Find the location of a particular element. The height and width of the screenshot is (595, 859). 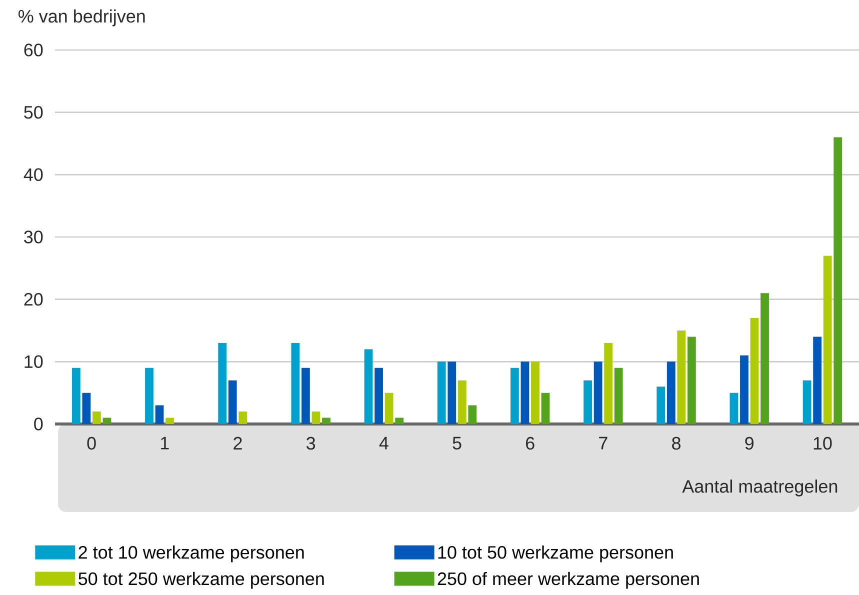

x-tick-label: 1 is located at coordinates (165, 443).